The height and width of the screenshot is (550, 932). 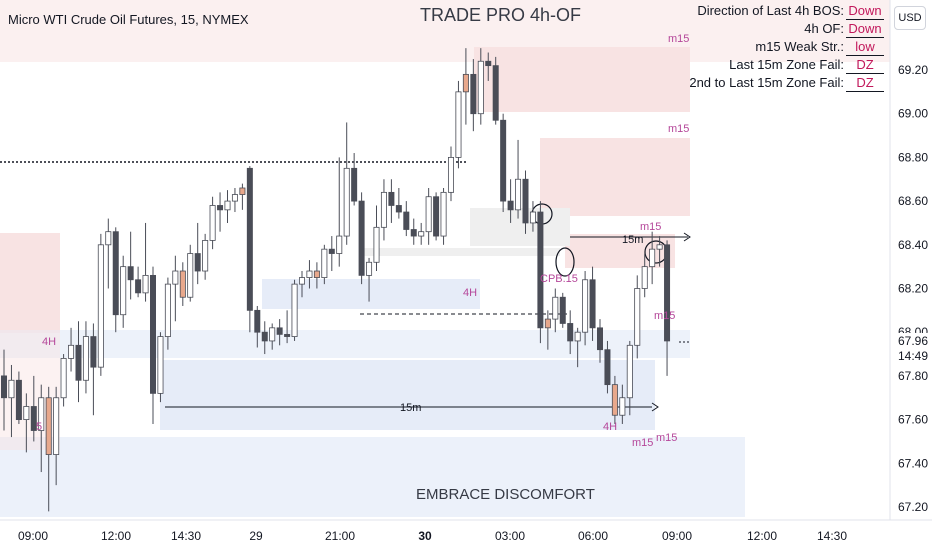 I want to click on time-tick-label: 30, so click(x=425, y=536).